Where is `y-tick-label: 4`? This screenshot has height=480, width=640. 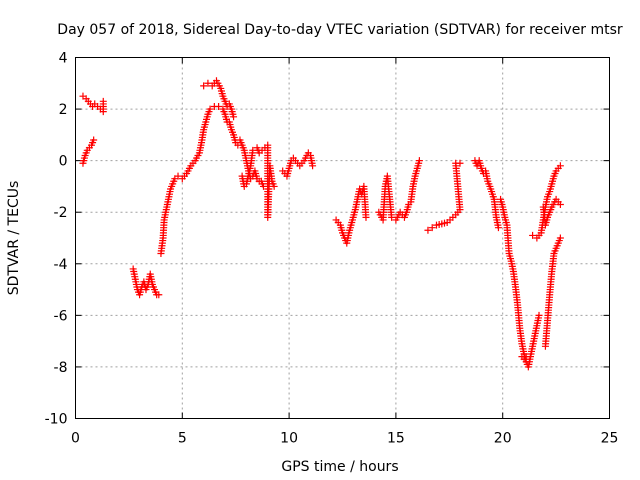 y-tick-label: 4 is located at coordinates (63, 59).